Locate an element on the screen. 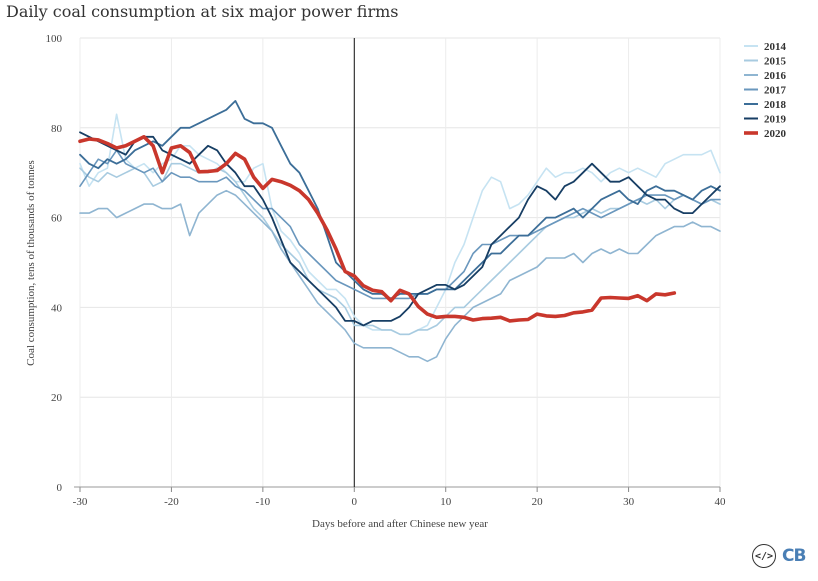  x-tick-label: 40 is located at coordinates (721, 502).